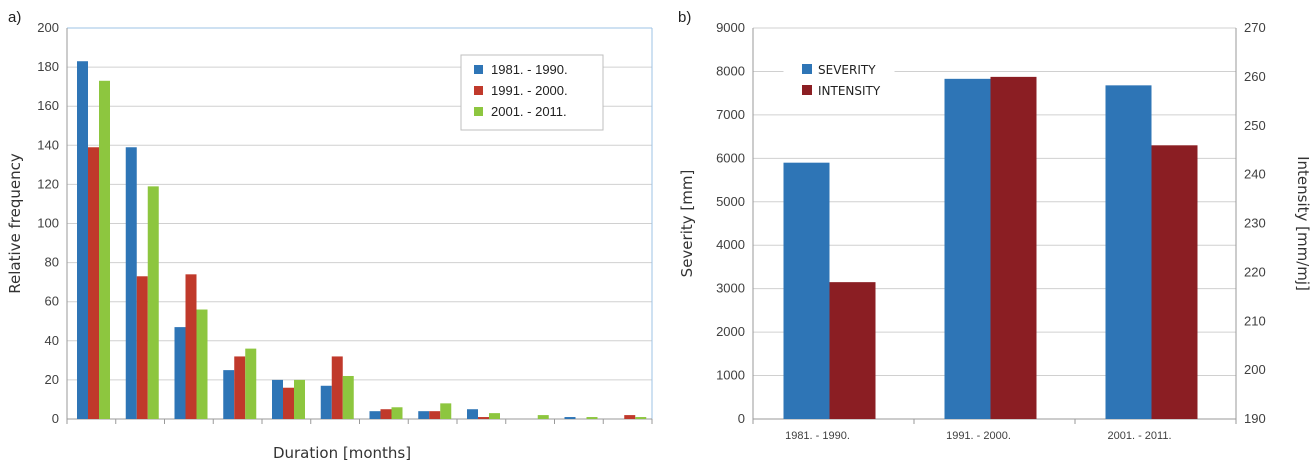  I want to click on panel-label: b), so click(684, 17).